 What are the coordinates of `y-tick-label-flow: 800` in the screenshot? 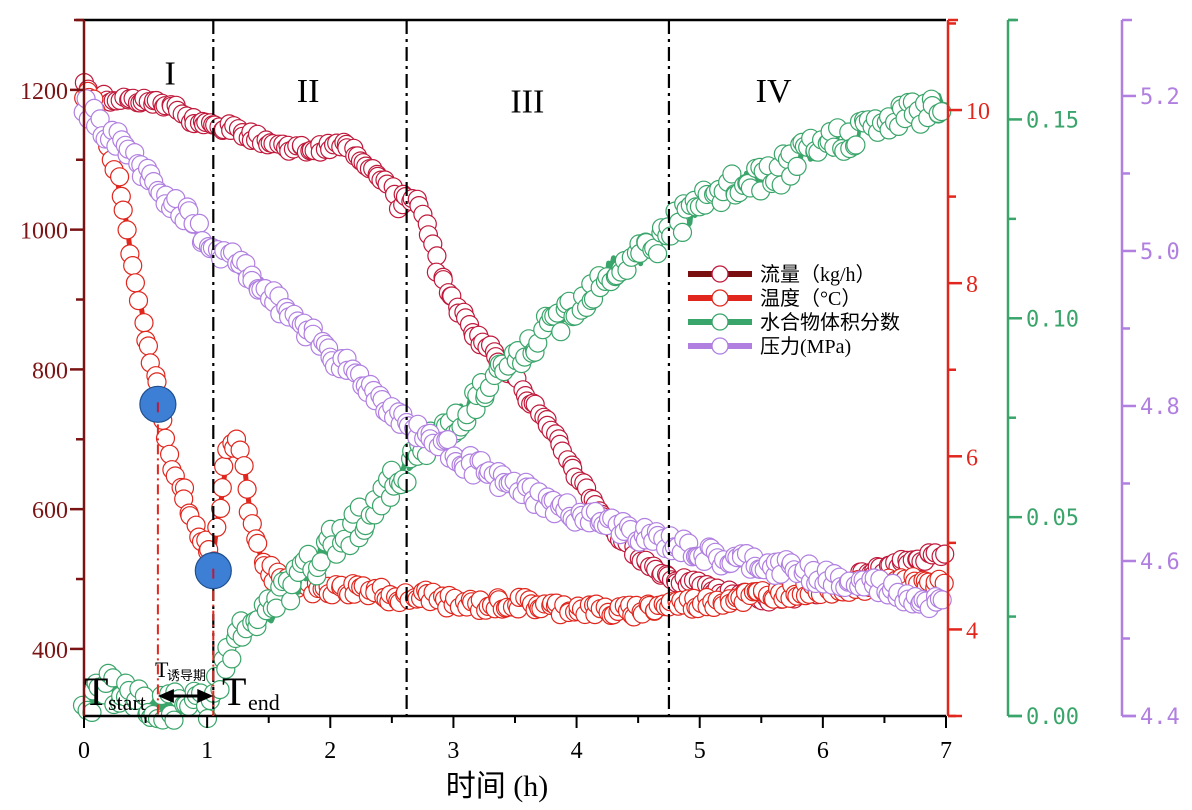 It's located at (50, 371).